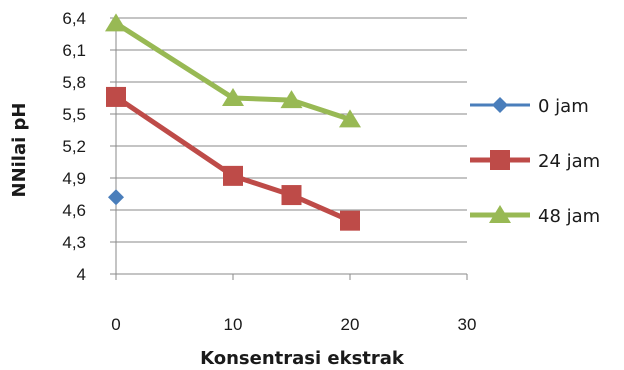  Describe the element at coordinates (74, 50) in the screenshot. I see `y-tick-label: 6,1` at that location.